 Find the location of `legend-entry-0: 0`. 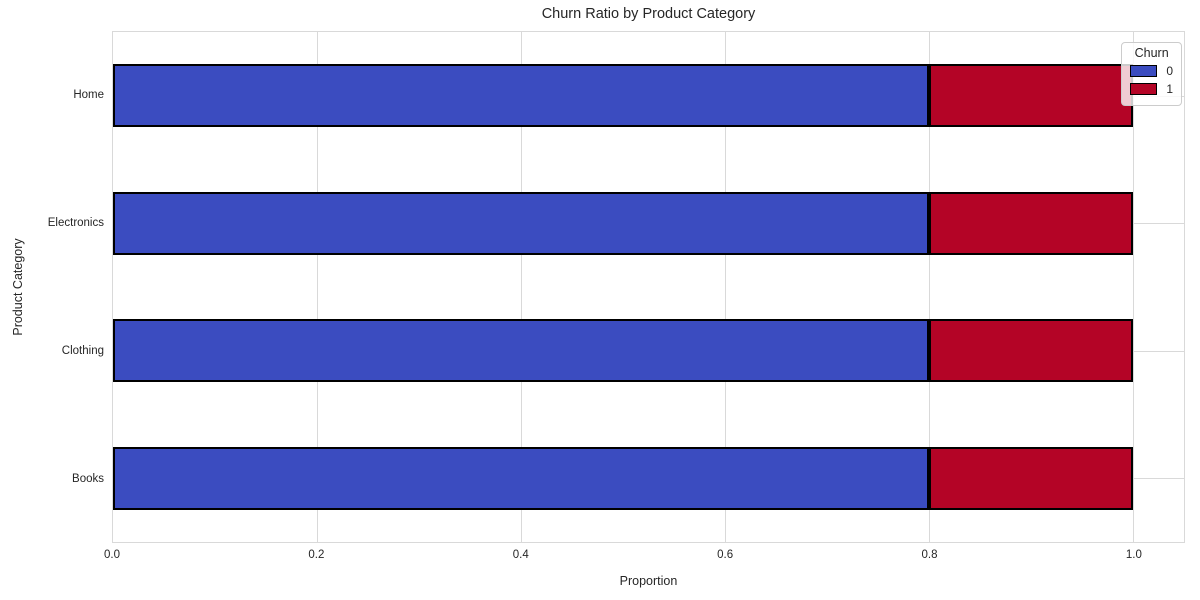

legend-entry-0: 0 is located at coordinates (1151, 71).